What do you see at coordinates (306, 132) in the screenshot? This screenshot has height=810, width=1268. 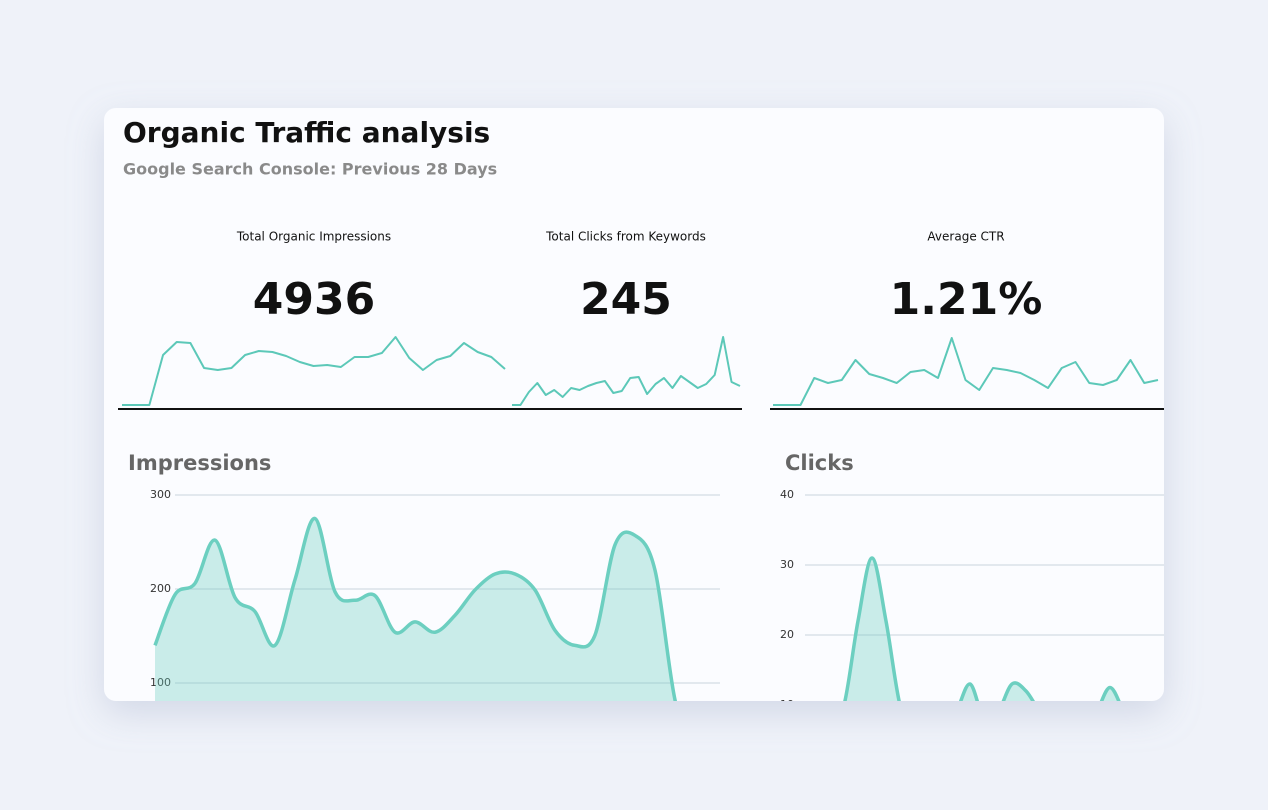 I see `dashboard-title: Organic Traffic analysis` at bounding box center [306, 132].